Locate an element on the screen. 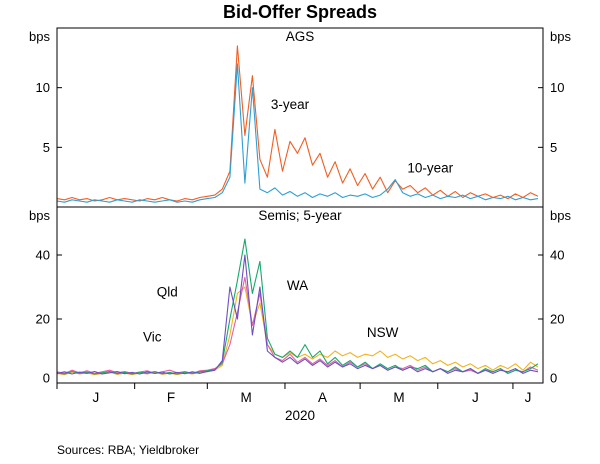 This screenshot has width=600, height=464. chart-title: Bid-Offer Spreads is located at coordinates (300, 12).